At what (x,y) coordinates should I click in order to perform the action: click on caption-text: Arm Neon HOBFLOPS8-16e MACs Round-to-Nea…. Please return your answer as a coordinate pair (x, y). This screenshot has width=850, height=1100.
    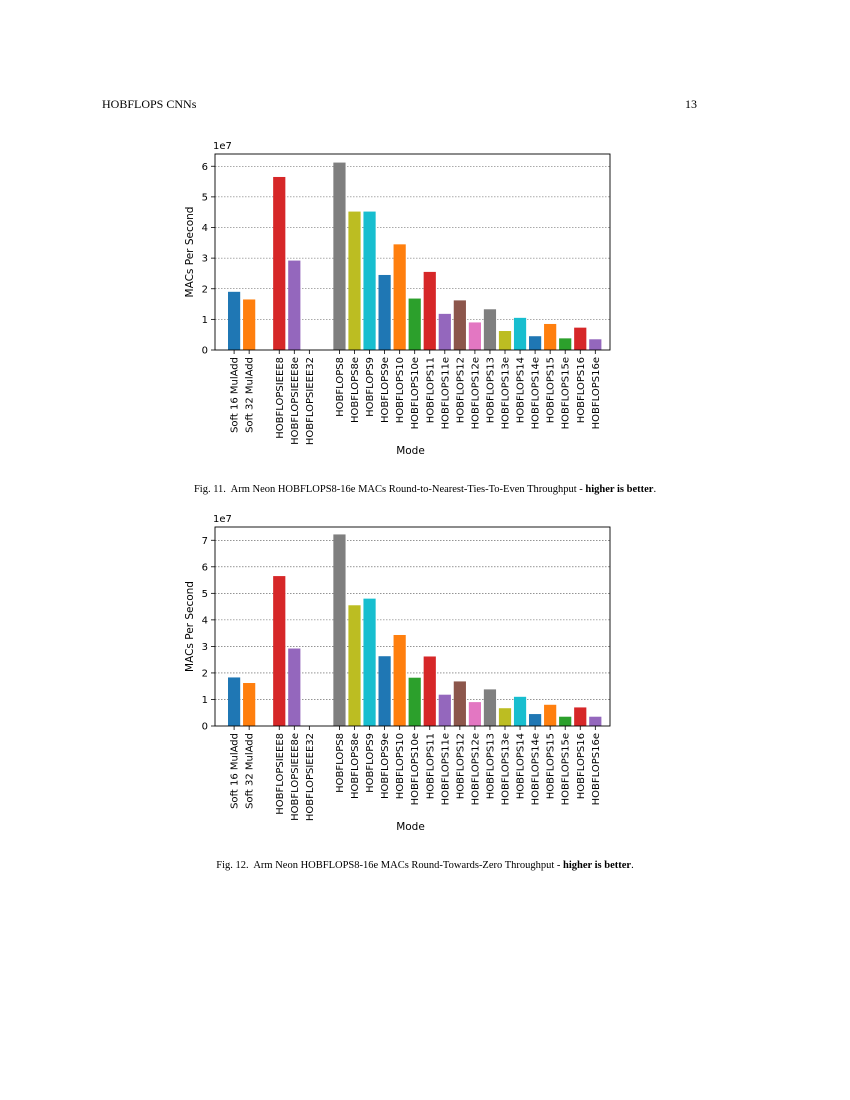
    Looking at the image, I should click on (408, 489).